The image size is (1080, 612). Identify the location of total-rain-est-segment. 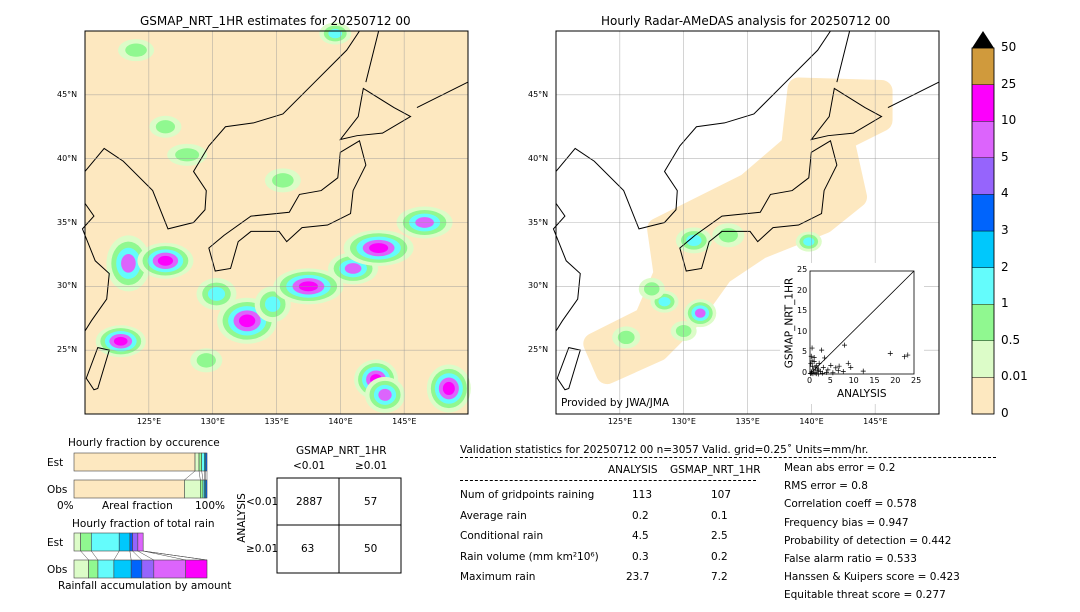
(131, 542).